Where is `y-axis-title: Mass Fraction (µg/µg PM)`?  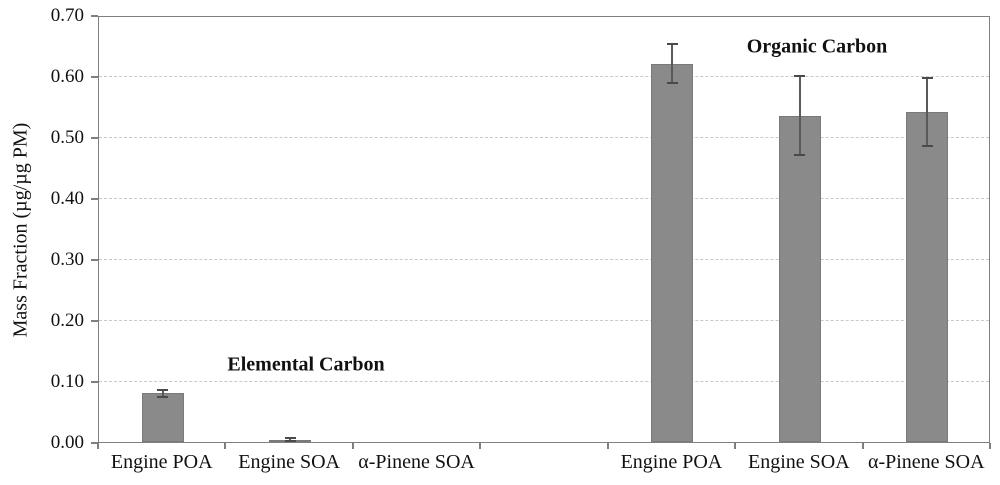 y-axis-title: Mass Fraction (µg/µg PM) is located at coordinates (20, 230).